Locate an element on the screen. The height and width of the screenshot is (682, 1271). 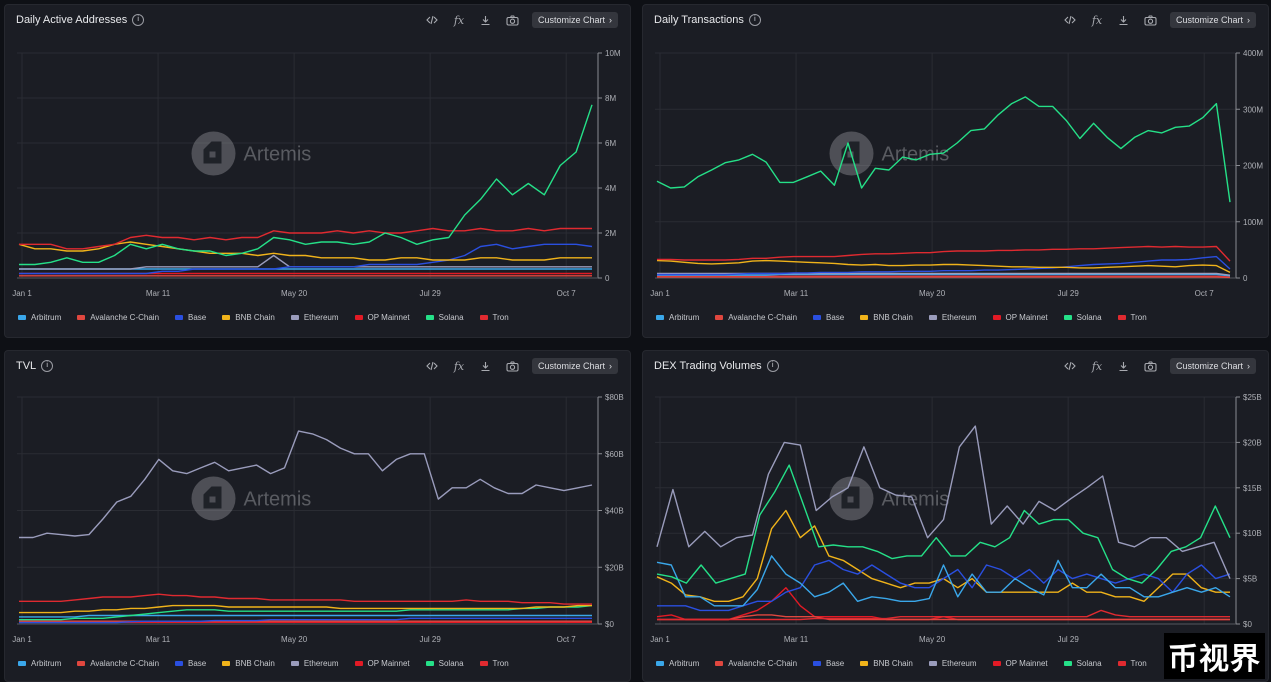
legend-label: Base is located at coordinates (197, 317).